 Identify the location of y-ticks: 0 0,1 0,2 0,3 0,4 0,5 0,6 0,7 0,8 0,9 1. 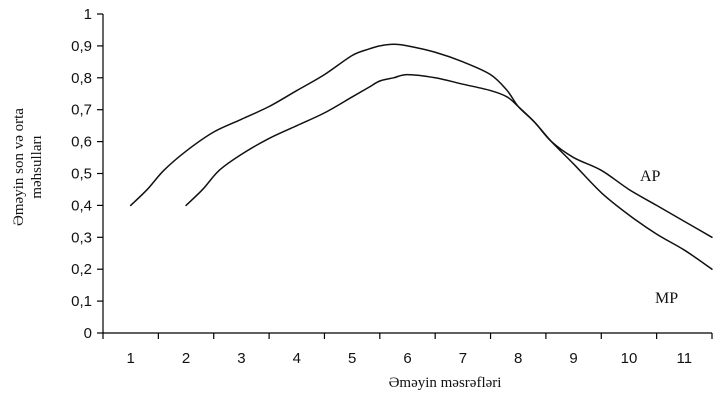
(87, 174).